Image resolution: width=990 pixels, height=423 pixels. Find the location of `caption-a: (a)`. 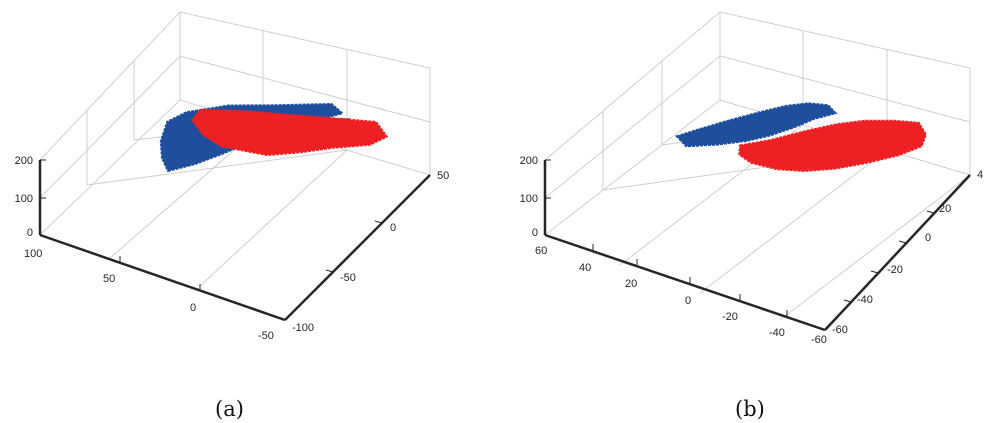

caption-a: (a) is located at coordinates (229, 409).